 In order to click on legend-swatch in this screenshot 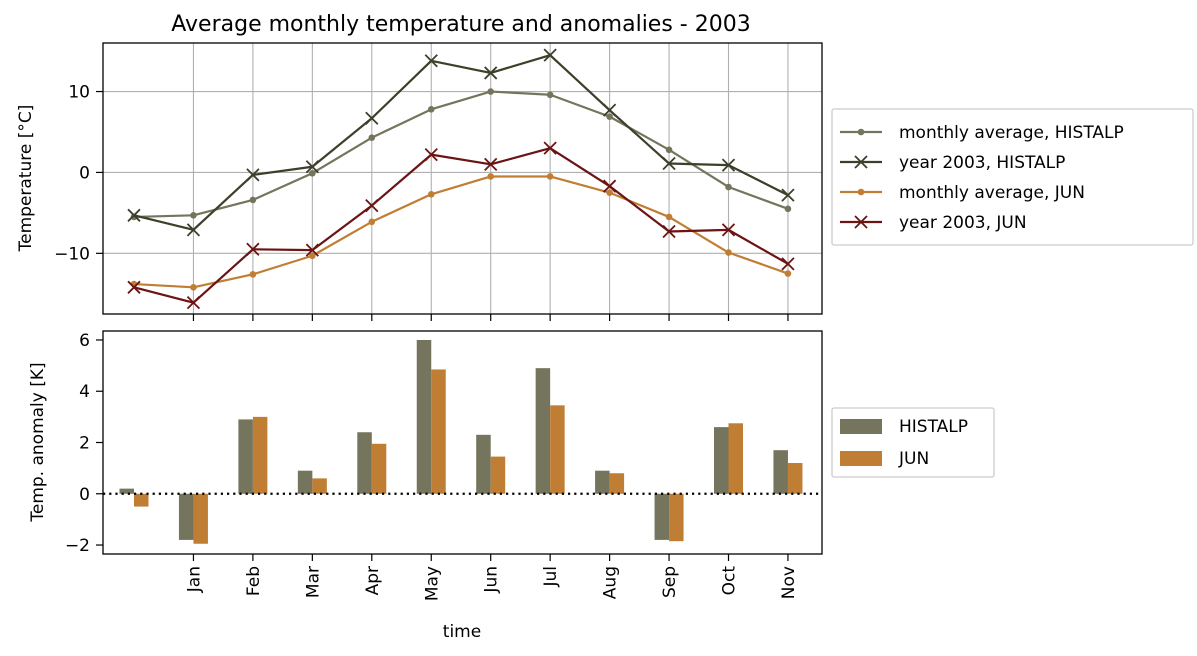, I will do `click(861, 426)`.